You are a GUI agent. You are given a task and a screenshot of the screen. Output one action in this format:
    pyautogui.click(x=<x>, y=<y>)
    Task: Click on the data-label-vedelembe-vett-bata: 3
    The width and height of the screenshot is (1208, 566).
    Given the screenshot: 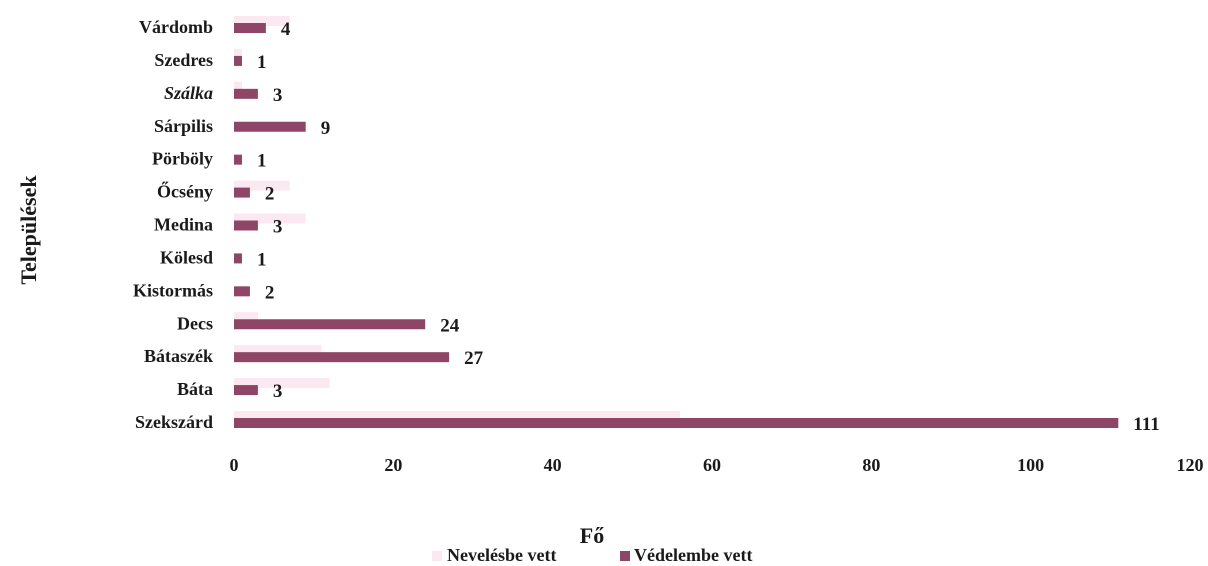 What is the action you would take?
    pyautogui.click(x=278, y=391)
    